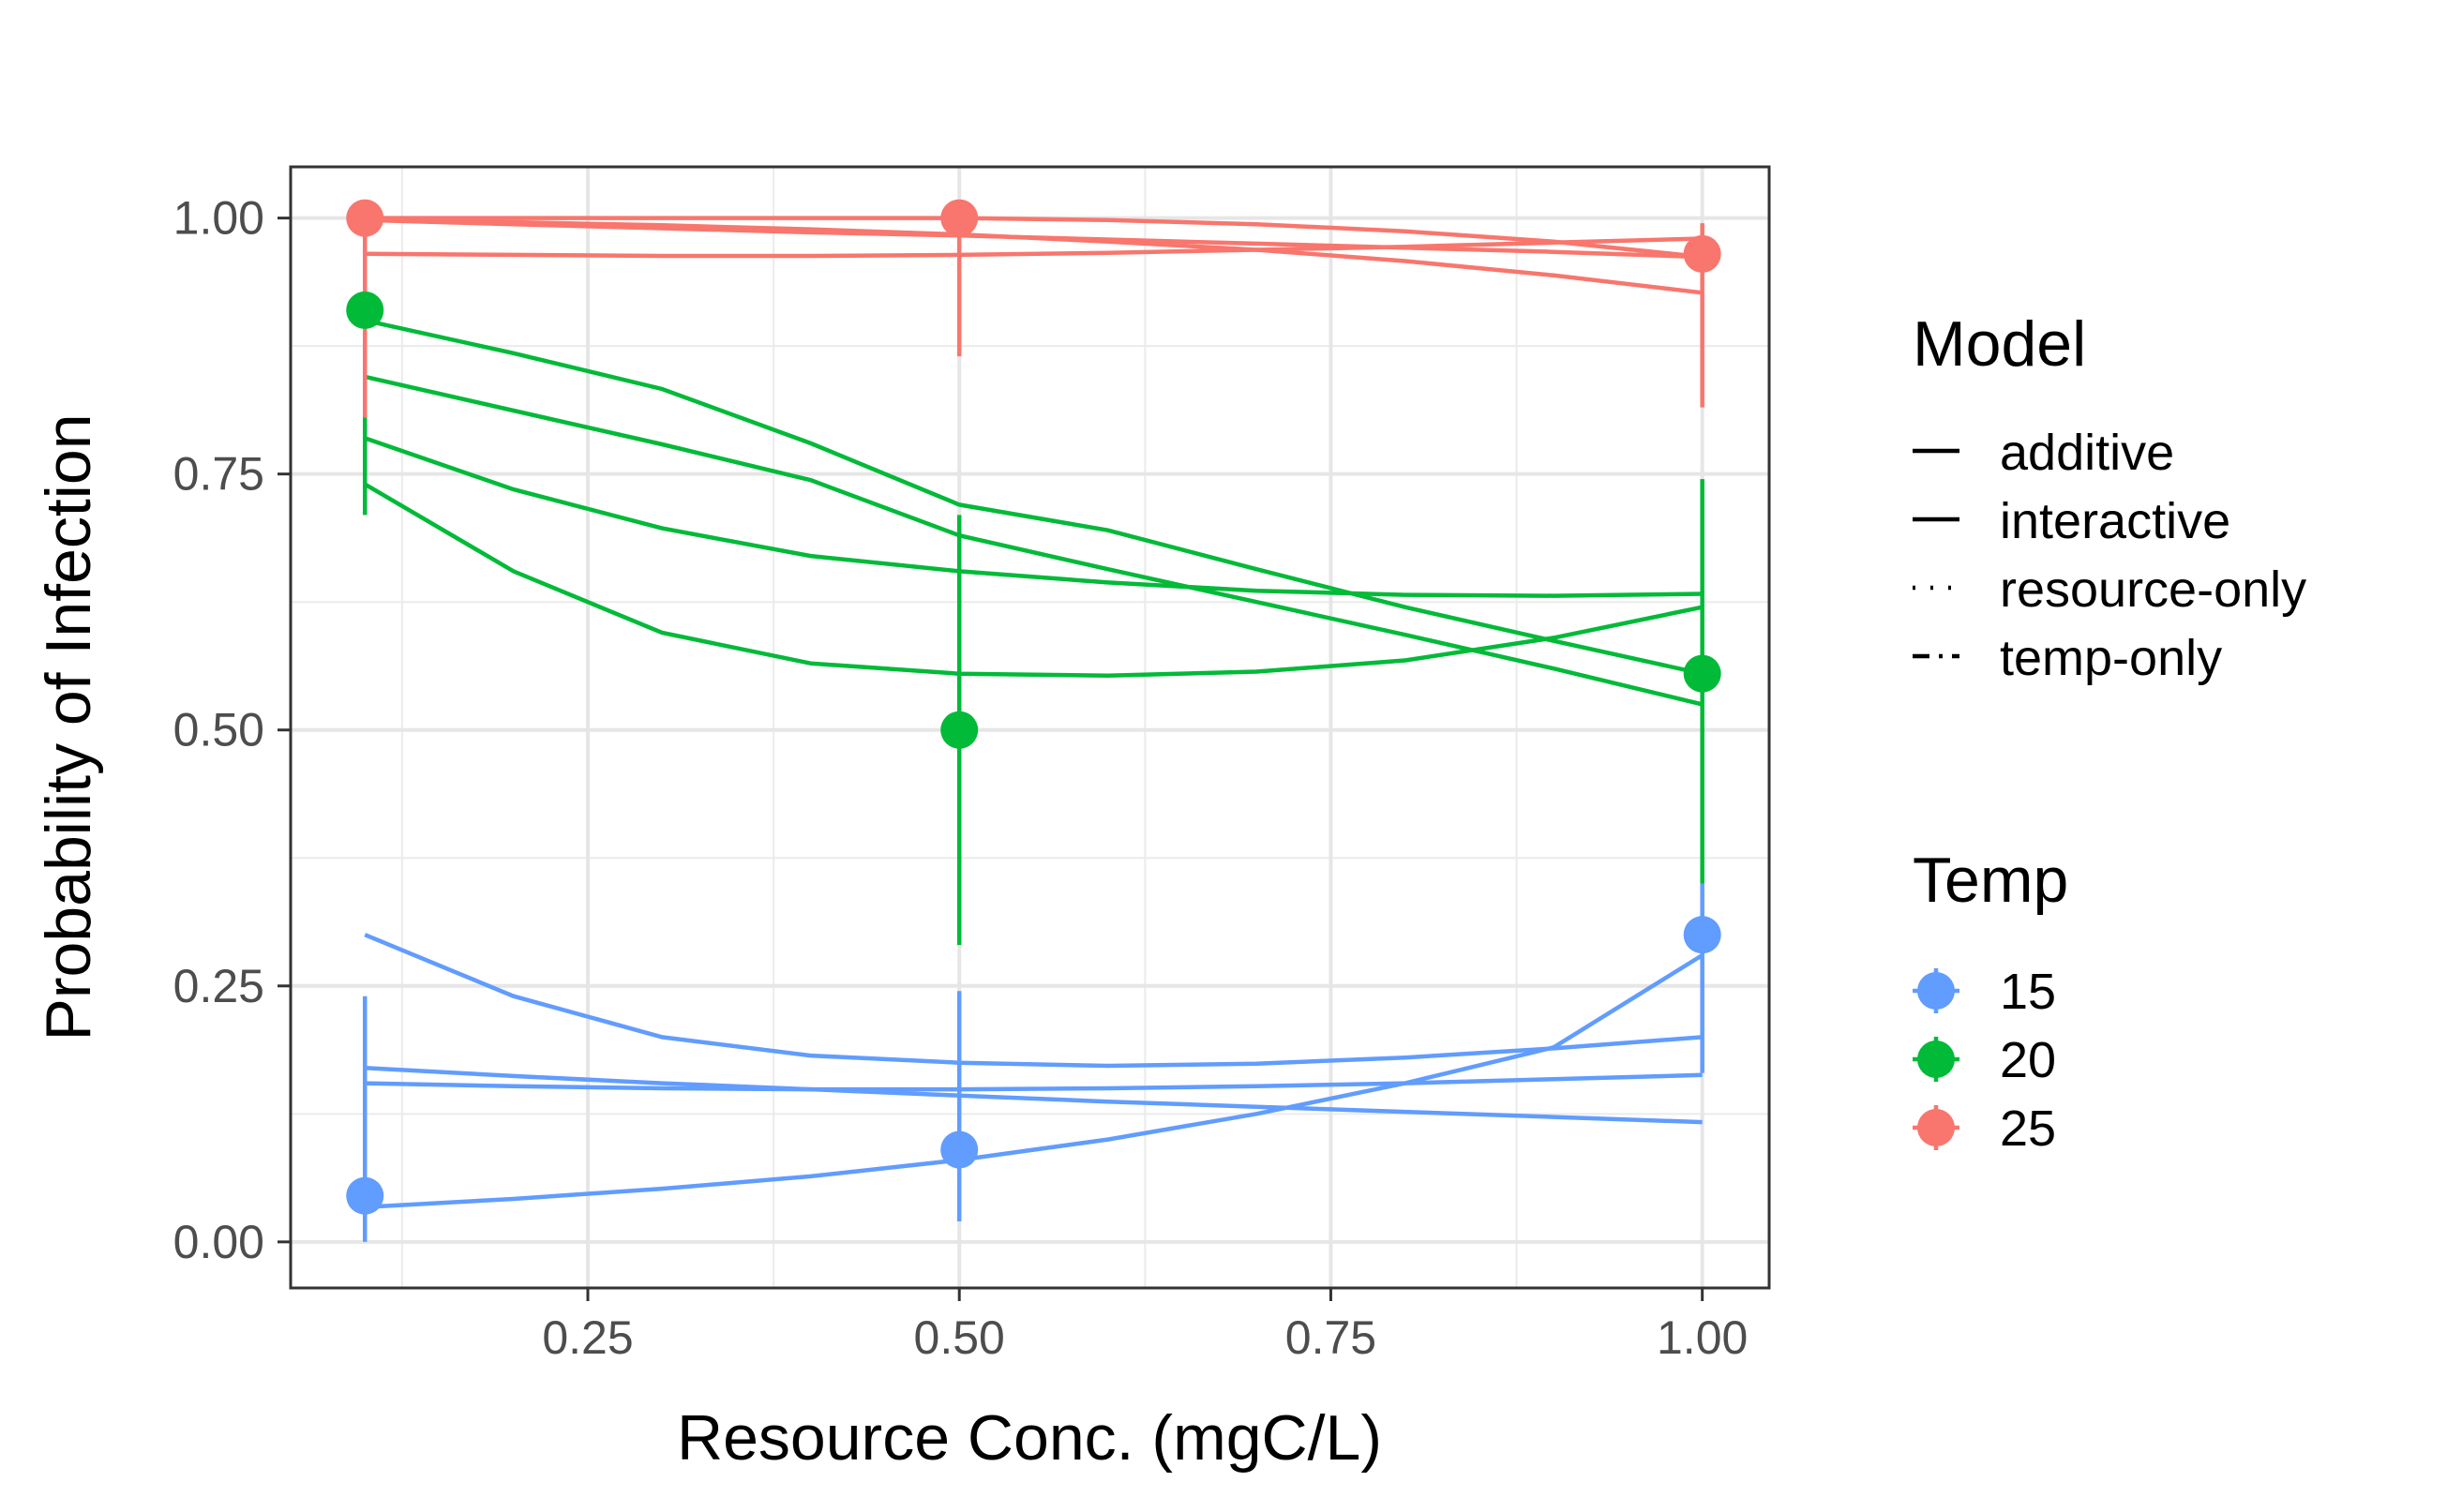 This screenshot has width=2447, height=1512. What do you see at coordinates (1702, 1337) in the screenshot?
I see `x-tick-label: 1.00` at bounding box center [1702, 1337].